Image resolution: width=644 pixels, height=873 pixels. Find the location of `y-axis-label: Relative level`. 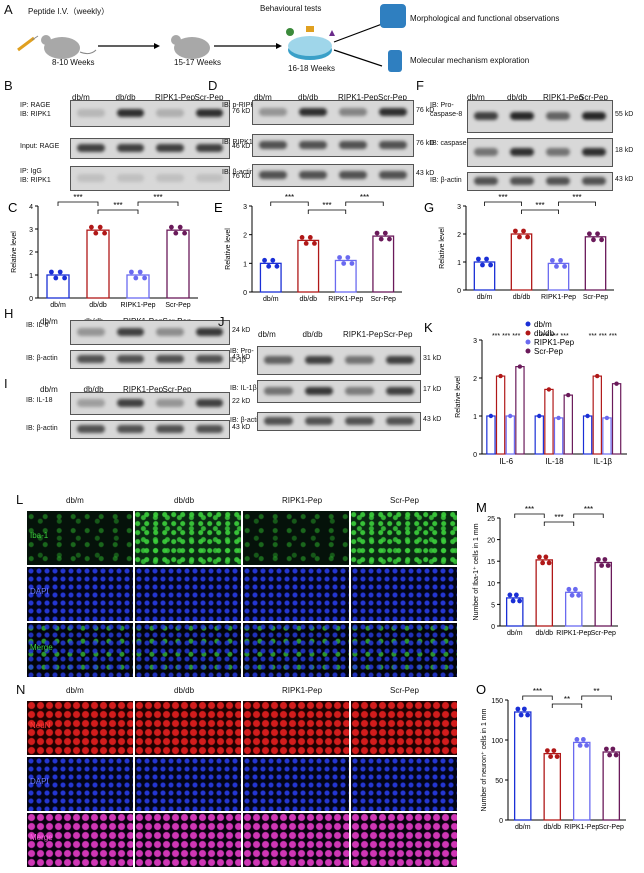

y-axis-label: Relative level is located at coordinates (14, 252).